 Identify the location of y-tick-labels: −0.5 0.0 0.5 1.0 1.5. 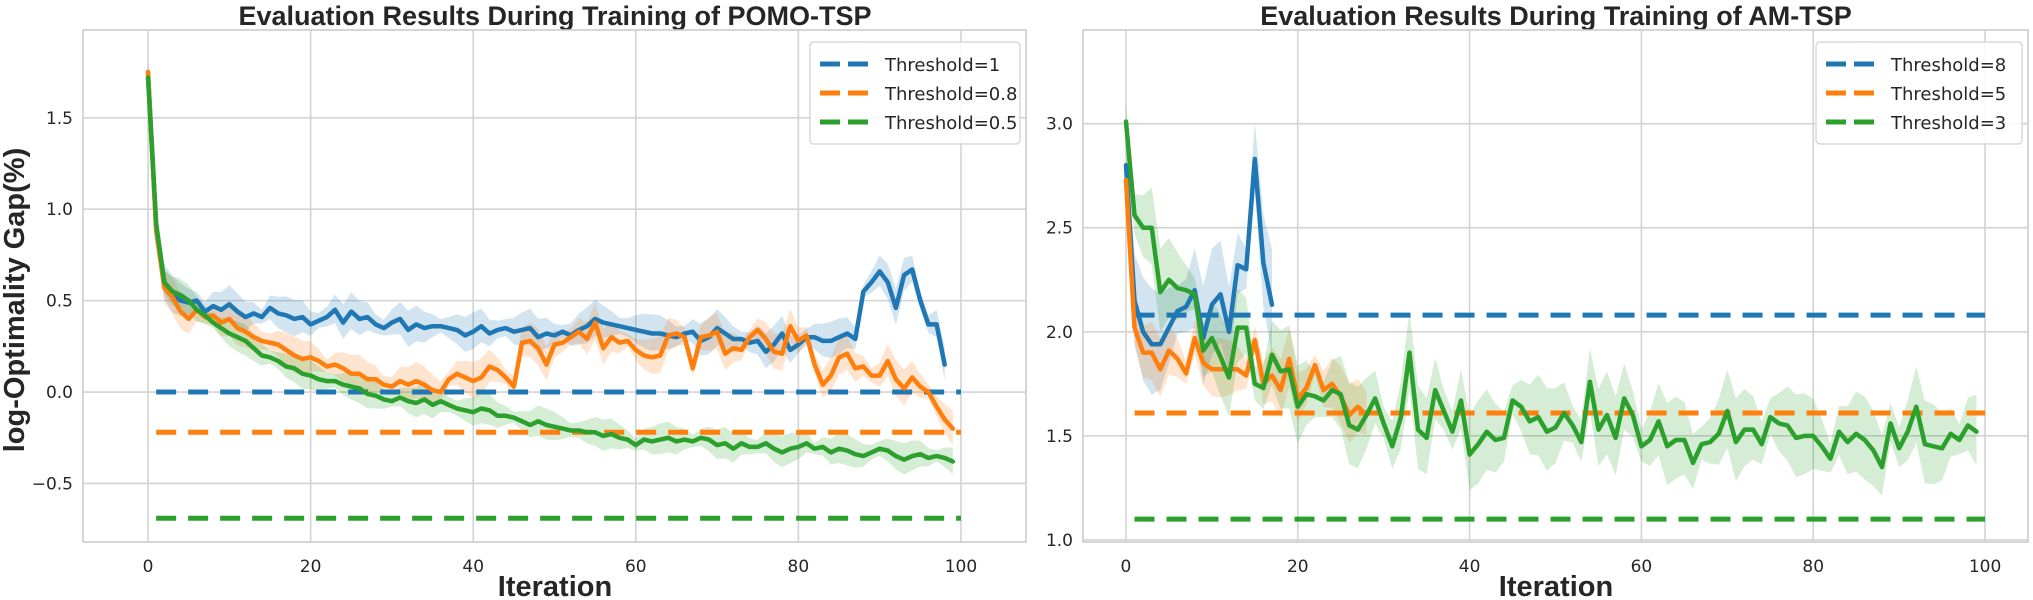
(52, 302).